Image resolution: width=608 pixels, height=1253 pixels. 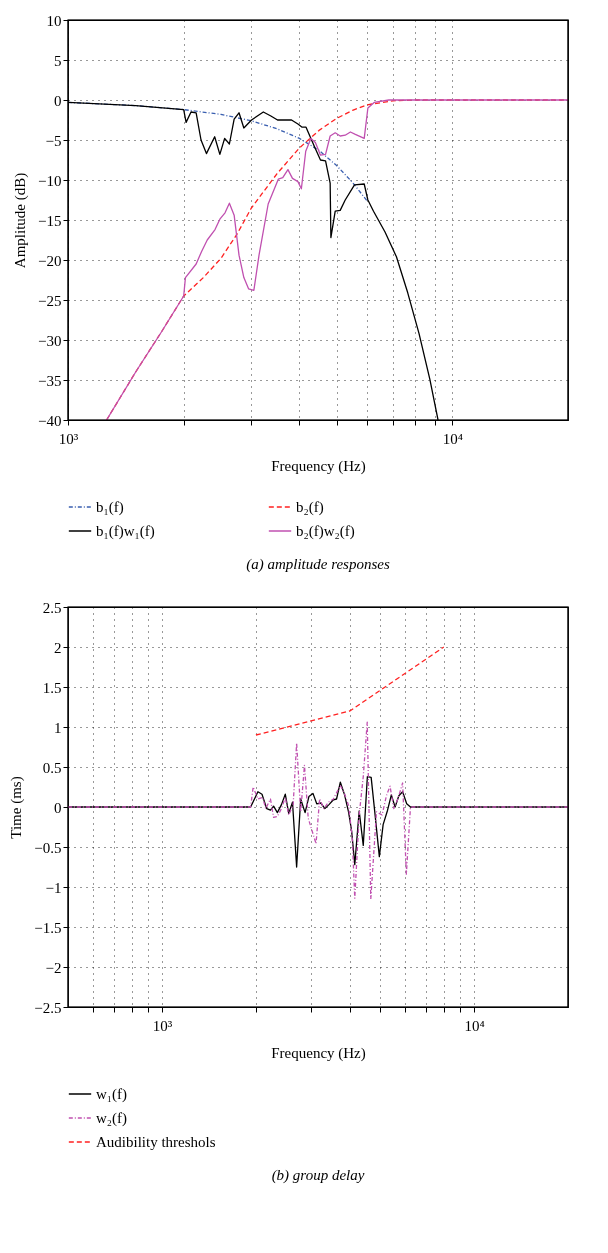 I want to click on y-tick-label: −25, so click(x=50, y=300).